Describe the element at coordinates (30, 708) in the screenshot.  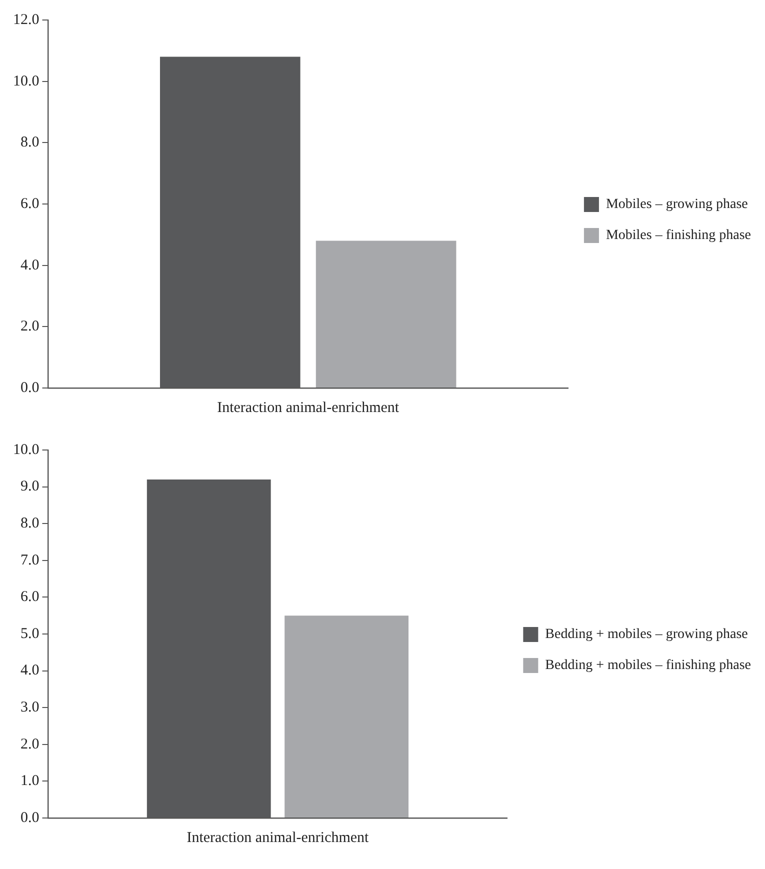
I see `y-tick-label: 3.0` at that location.